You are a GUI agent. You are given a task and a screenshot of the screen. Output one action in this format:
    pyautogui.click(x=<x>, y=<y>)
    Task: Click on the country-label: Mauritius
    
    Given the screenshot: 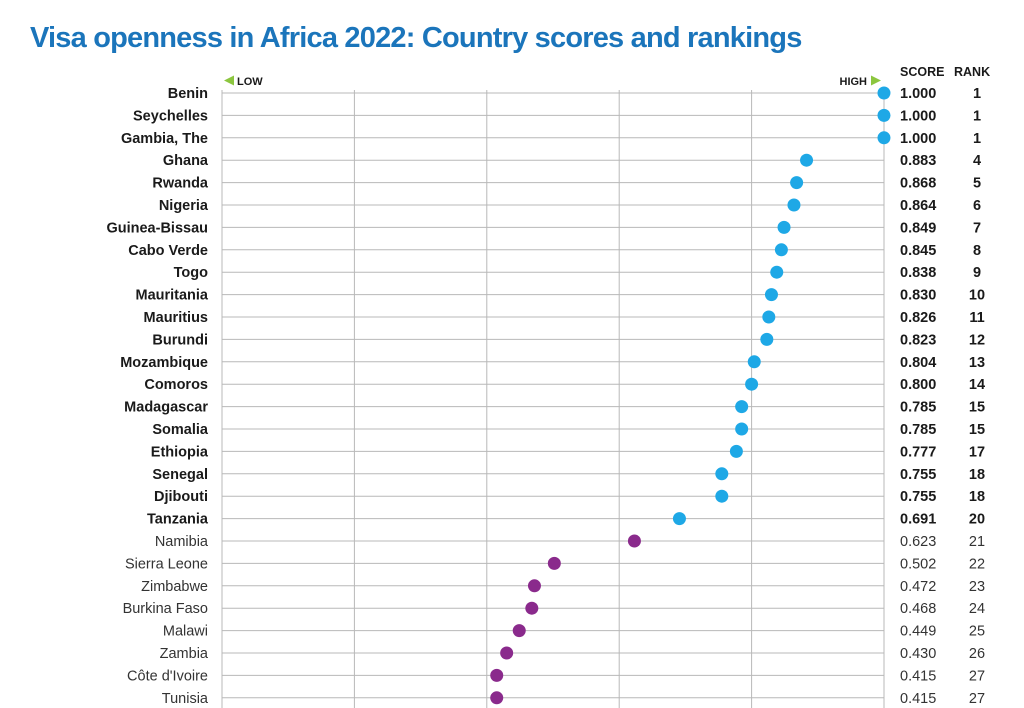 What is the action you would take?
    pyautogui.click(x=176, y=318)
    